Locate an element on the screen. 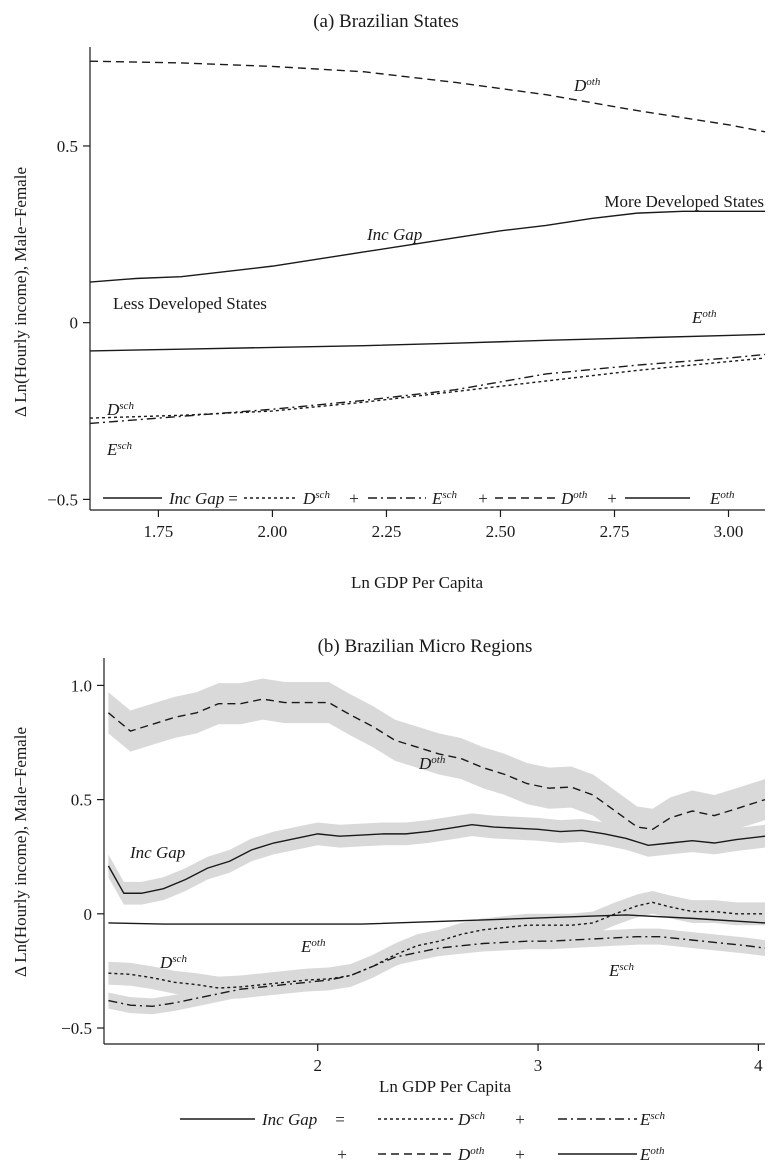  annotation-more-developed: More Developed States is located at coordinates (684, 201).